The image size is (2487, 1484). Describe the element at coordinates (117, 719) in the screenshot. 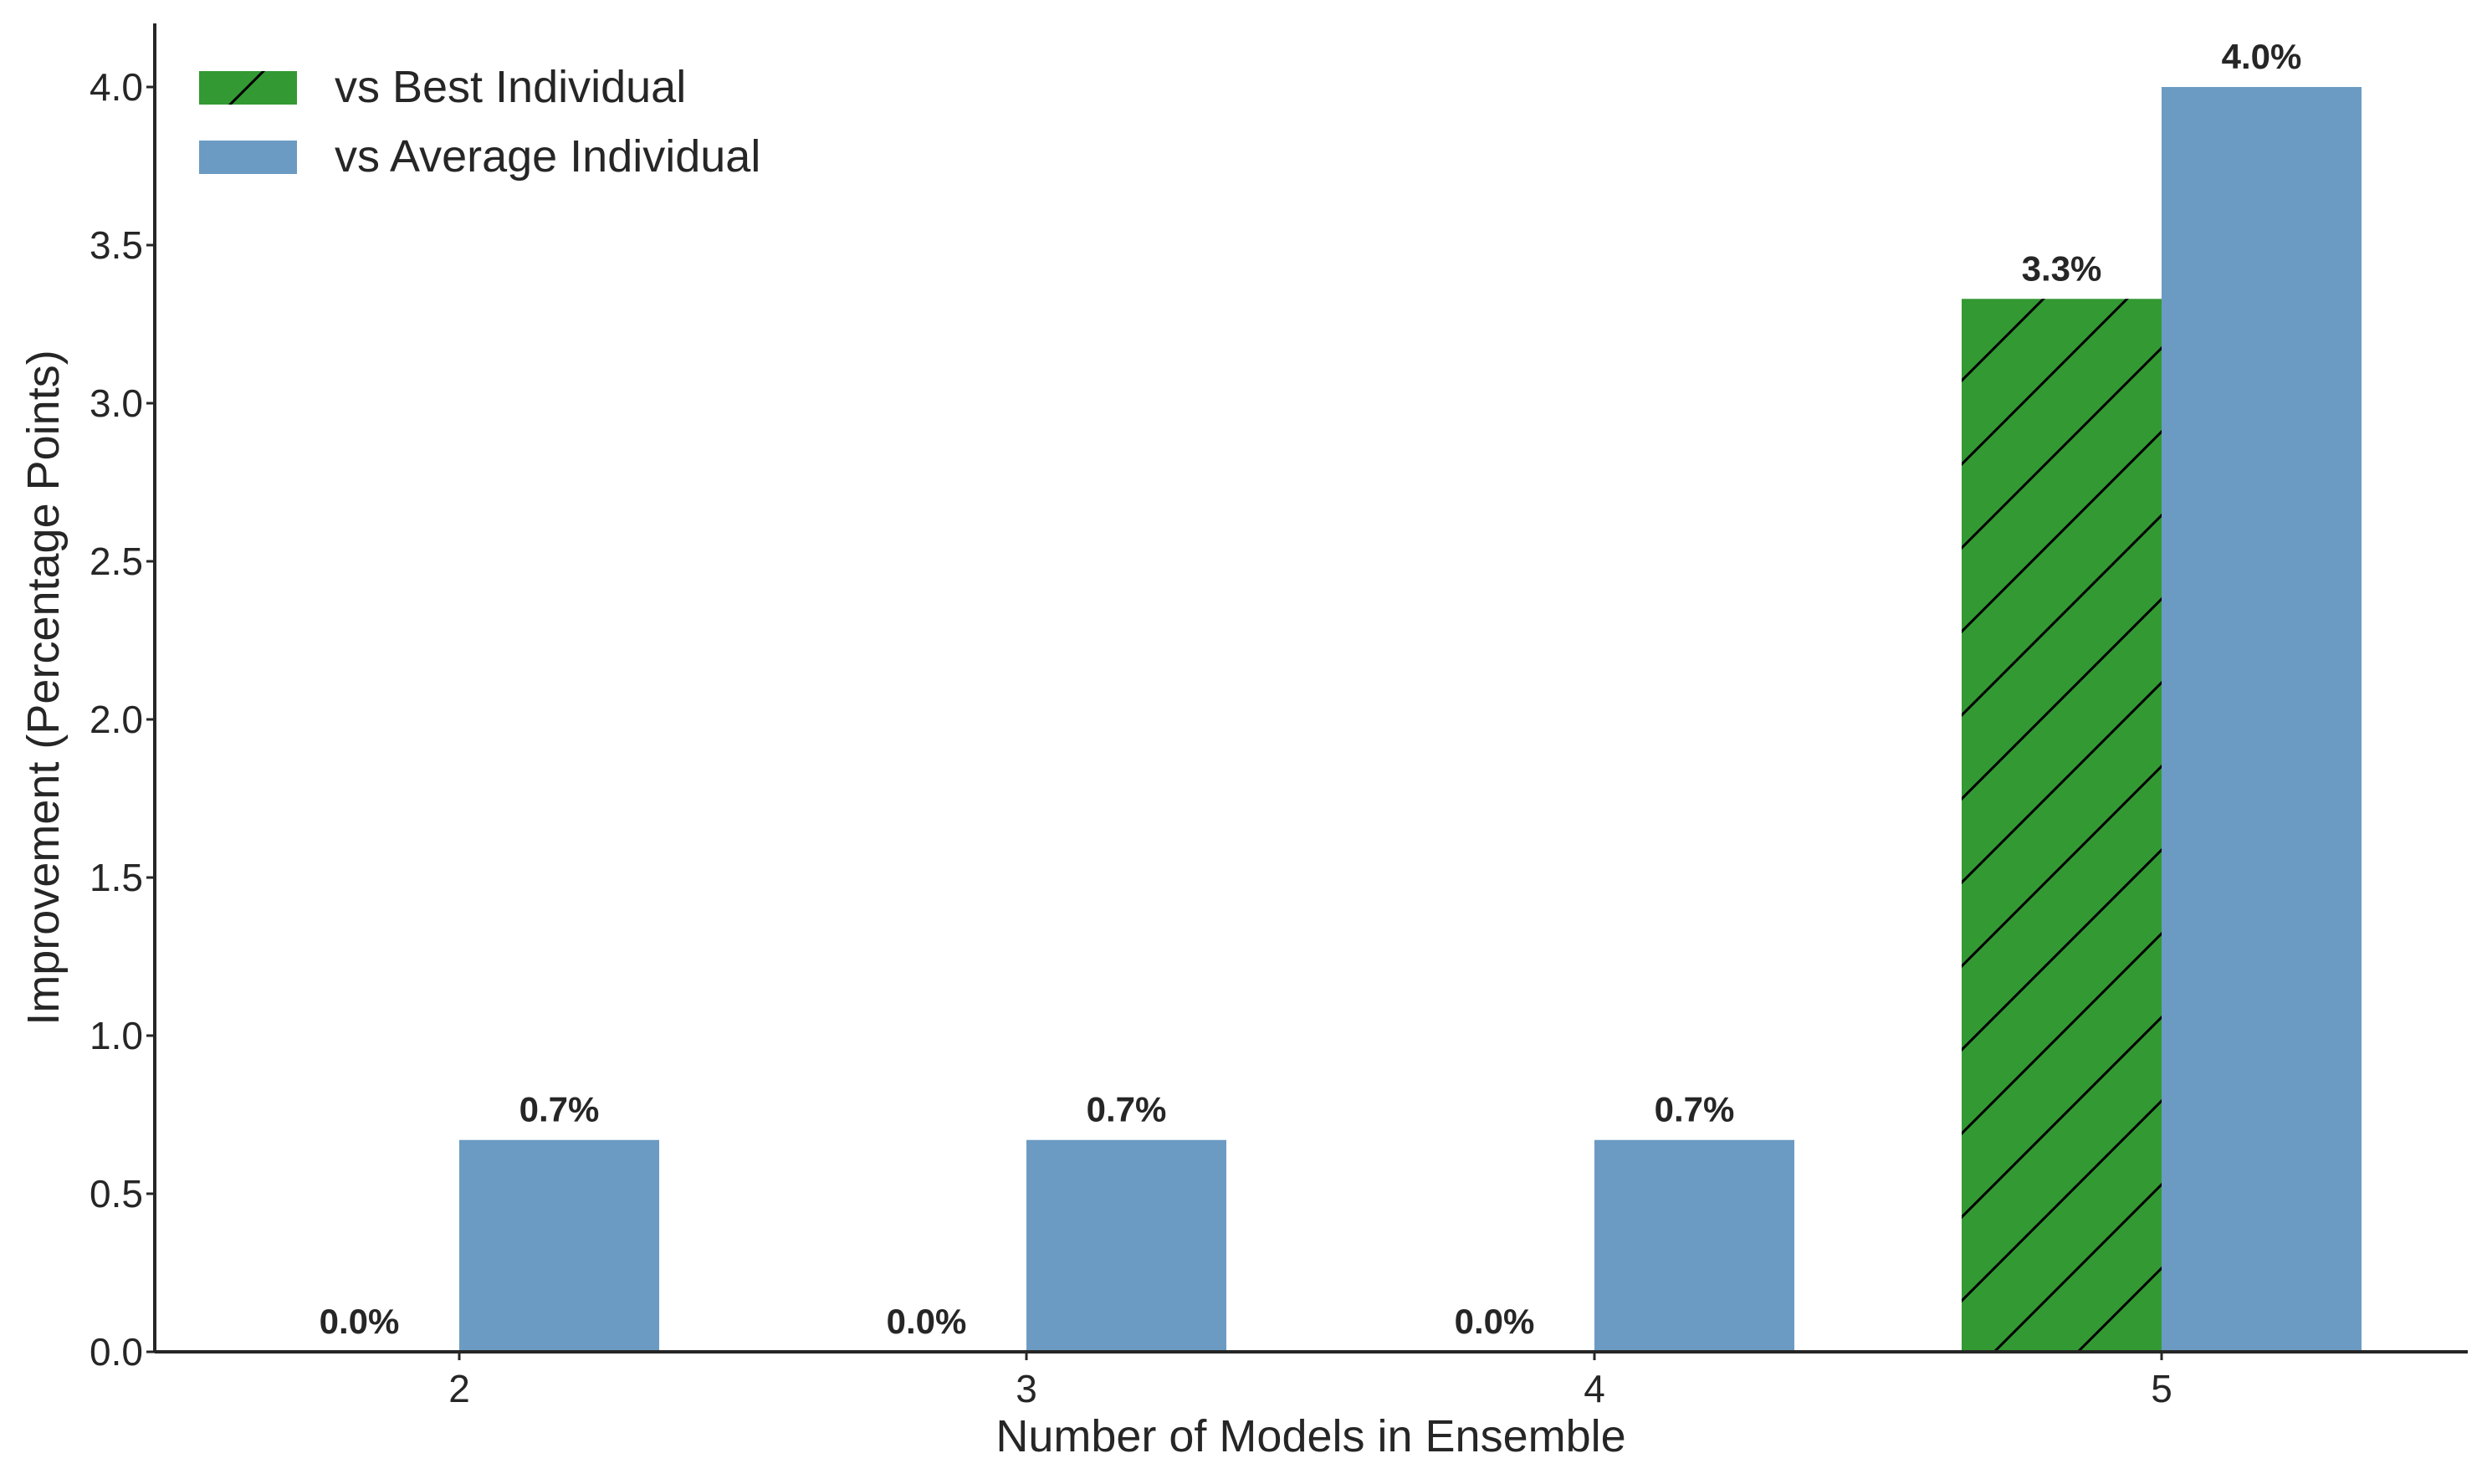

I see `y-tick-label: 2.0` at that location.